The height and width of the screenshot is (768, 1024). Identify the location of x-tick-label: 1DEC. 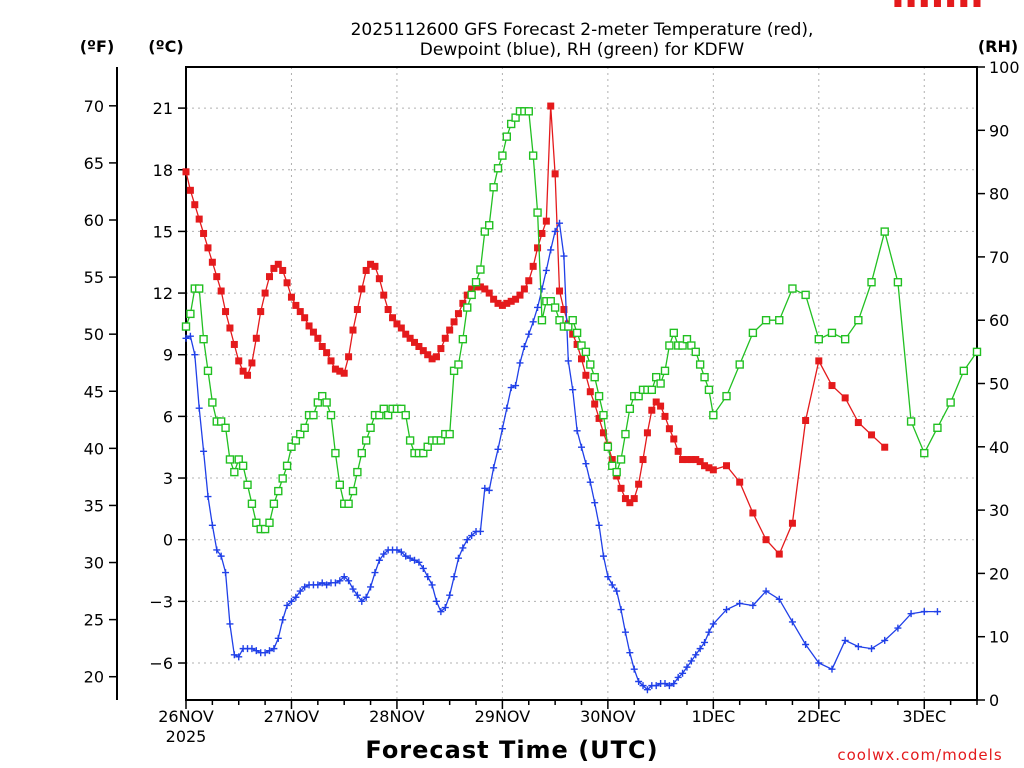
(713, 716).